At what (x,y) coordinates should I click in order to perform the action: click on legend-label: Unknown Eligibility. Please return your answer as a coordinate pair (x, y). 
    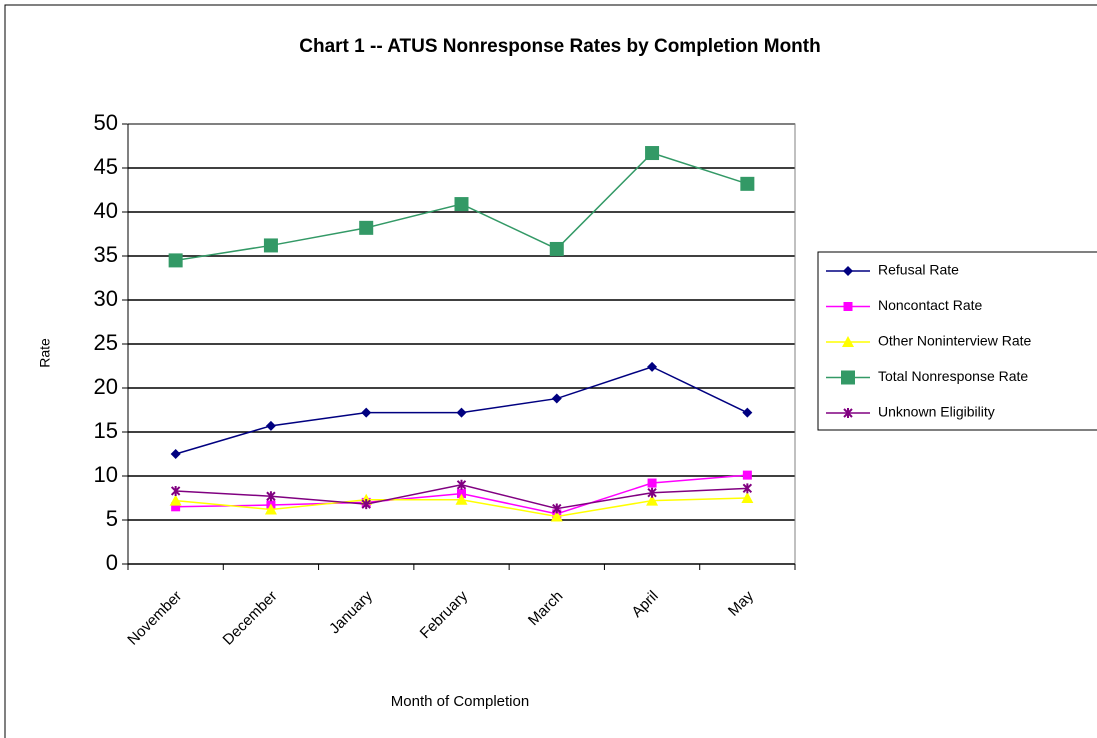
    Looking at the image, I should click on (936, 412).